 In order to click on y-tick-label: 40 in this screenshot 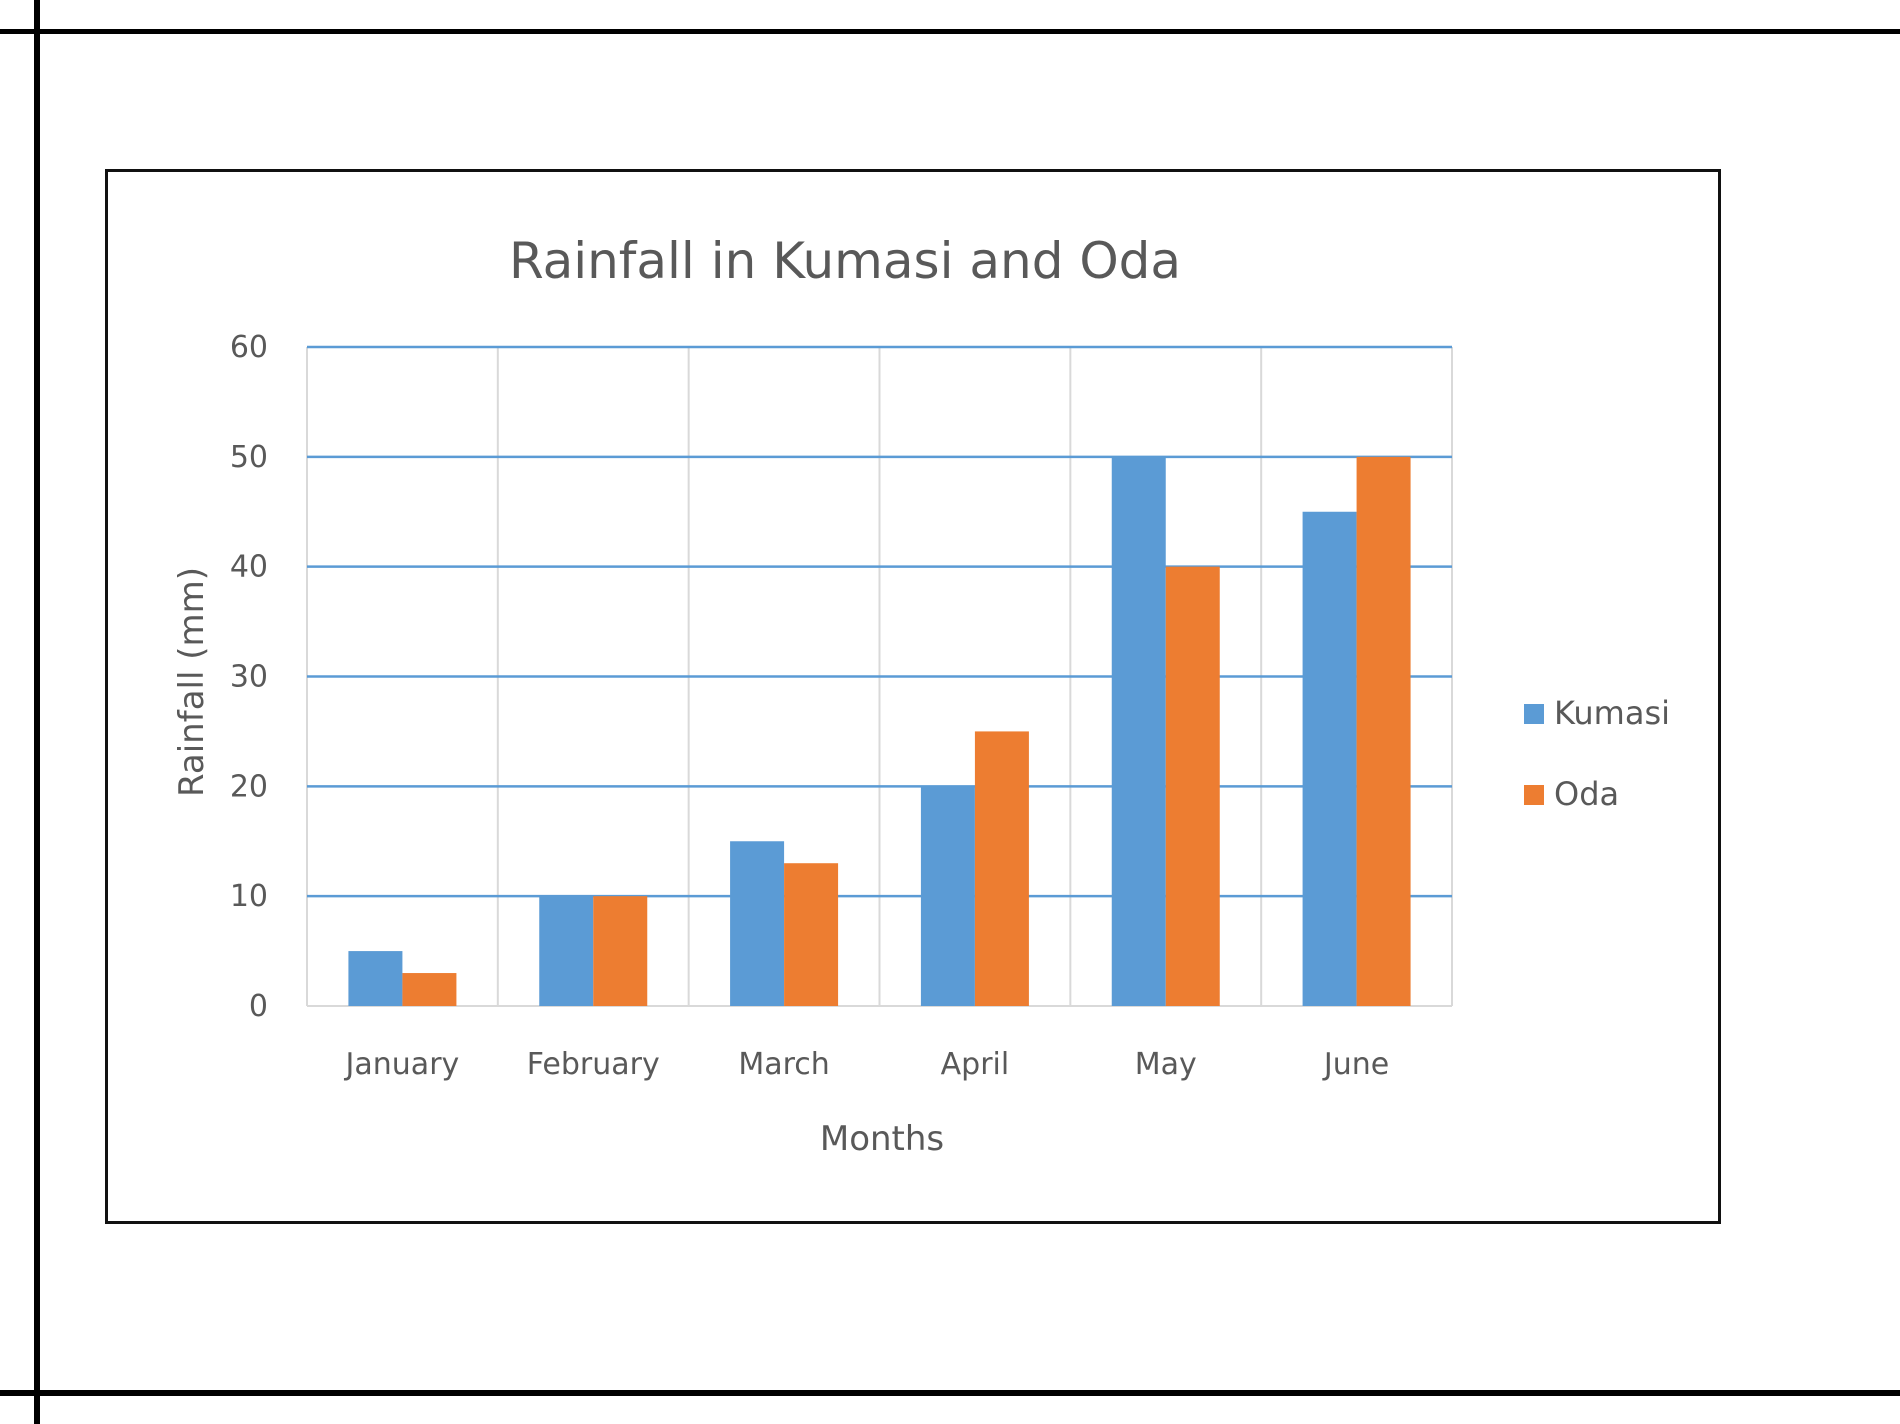, I will do `click(249, 567)`.